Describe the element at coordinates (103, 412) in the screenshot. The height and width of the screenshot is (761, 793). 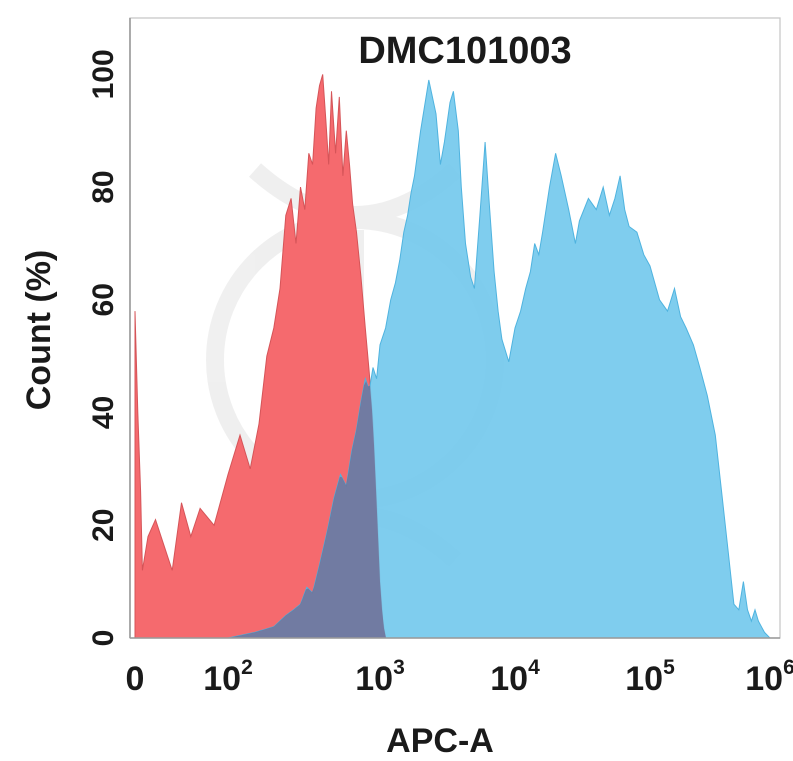
I see `y-tick-label: 40` at that location.